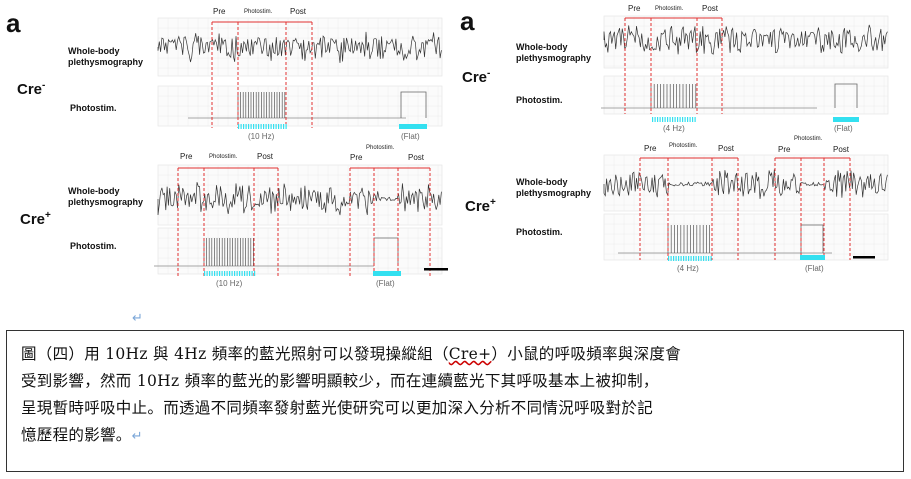 The height and width of the screenshot is (479, 911). I want to click on caption-line: 憶歷程的影響。↵, so click(82, 435).